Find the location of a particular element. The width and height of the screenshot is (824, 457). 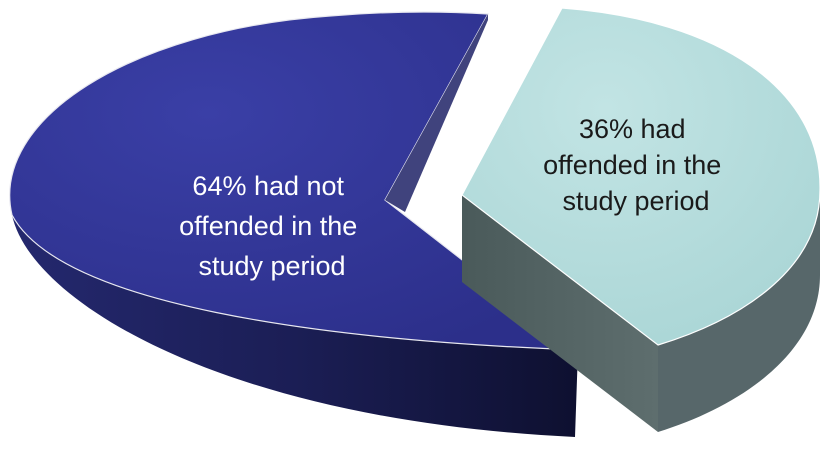

slice-offended-label: 36% had offended in the study period is located at coordinates (636, 165).